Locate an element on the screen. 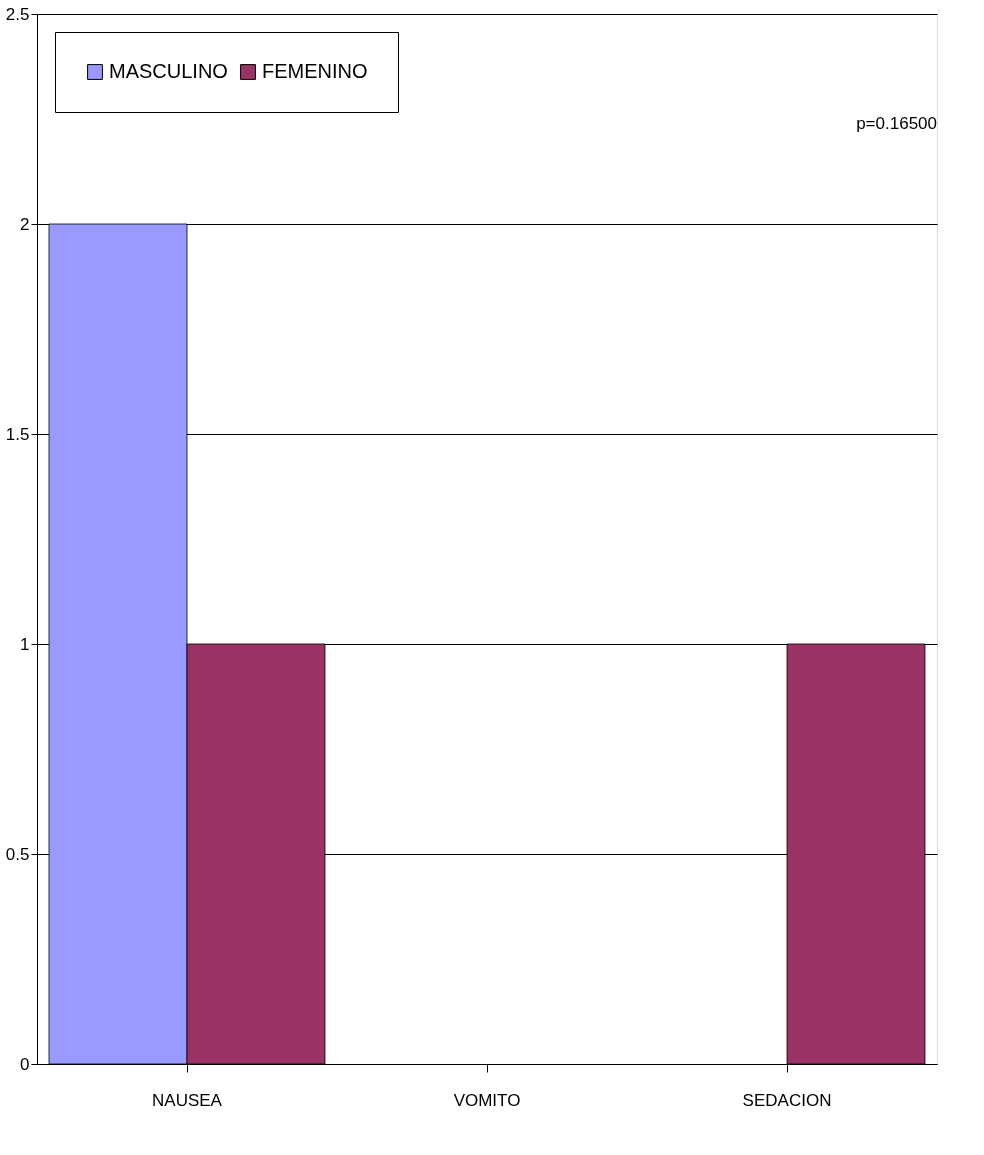 The image size is (984, 1155). y-tick-label: 2.5 is located at coordinates (17, 14).